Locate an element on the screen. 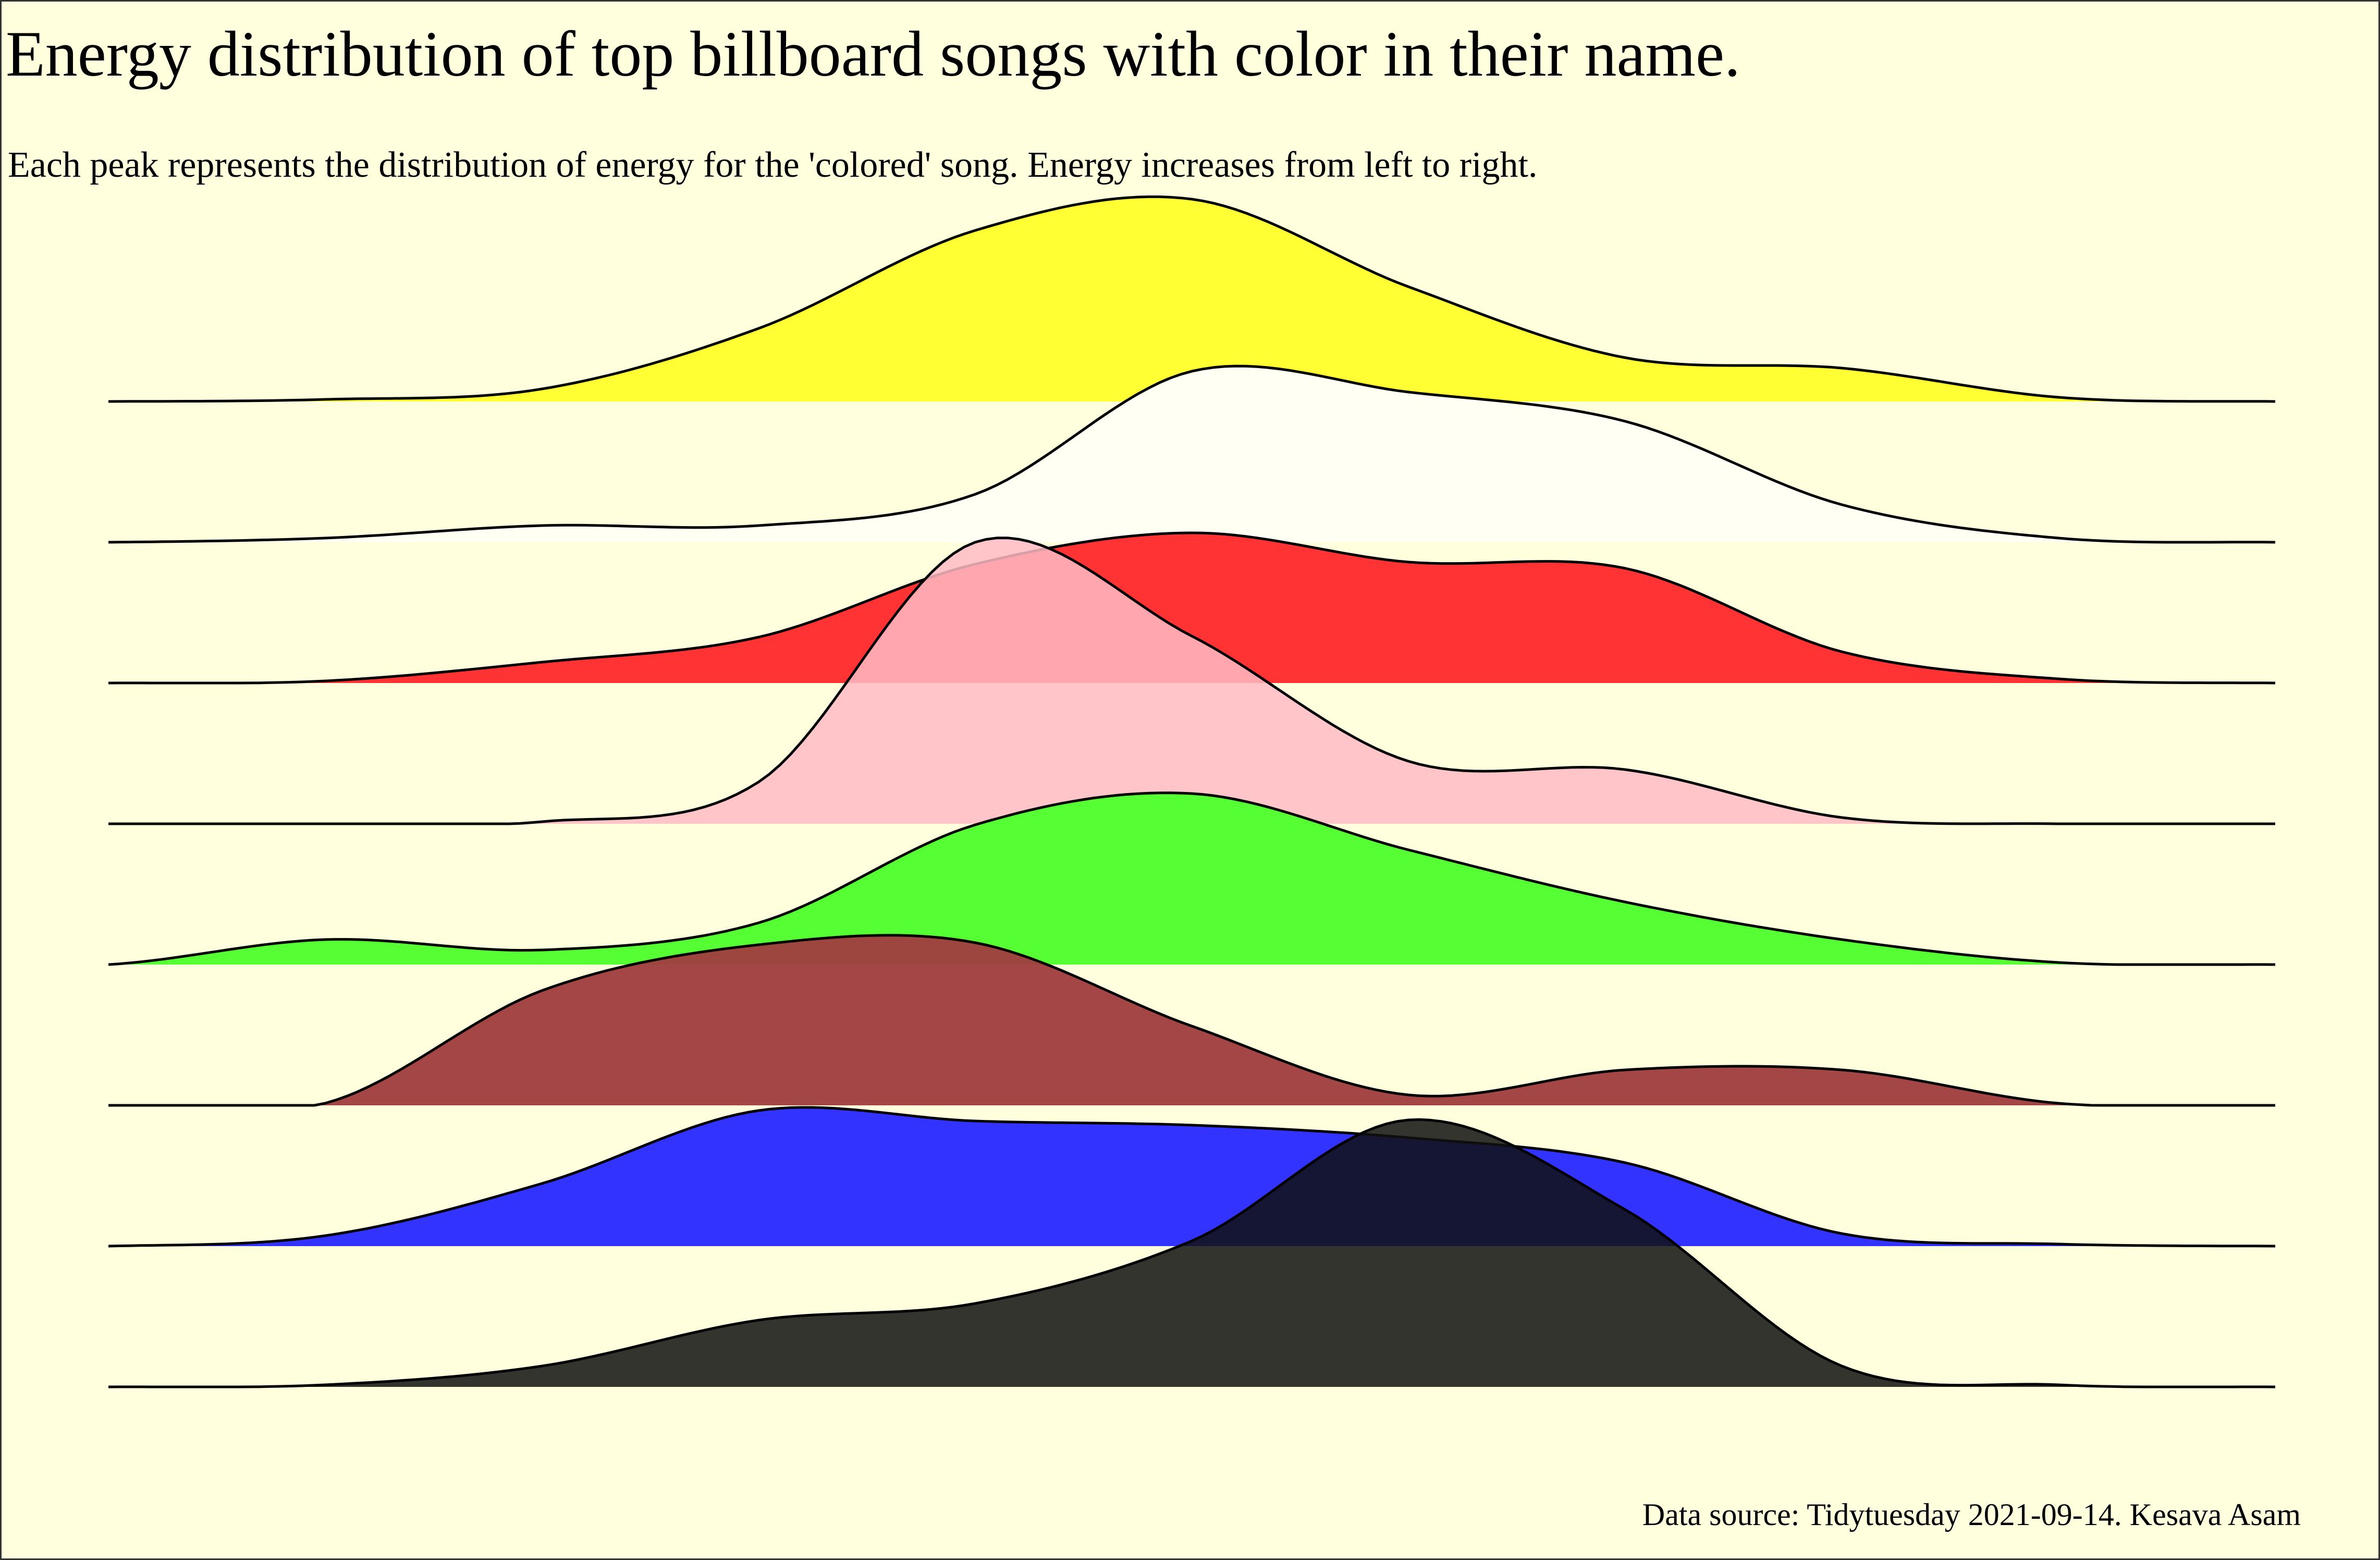 Image resolution: width=2380 pixels, height=1560 pixels. ridge-area-white is located at coordinates (1191, 454).